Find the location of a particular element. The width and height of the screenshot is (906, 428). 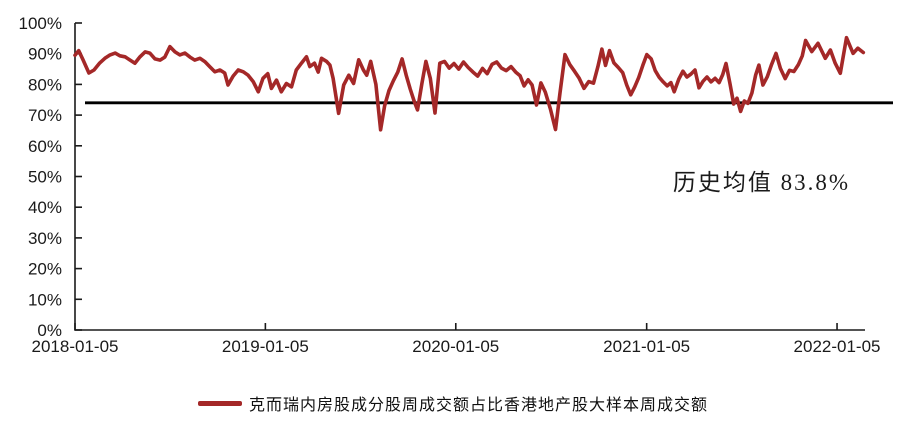

y-tick-label: 30% is located at coordinates (45, 238).